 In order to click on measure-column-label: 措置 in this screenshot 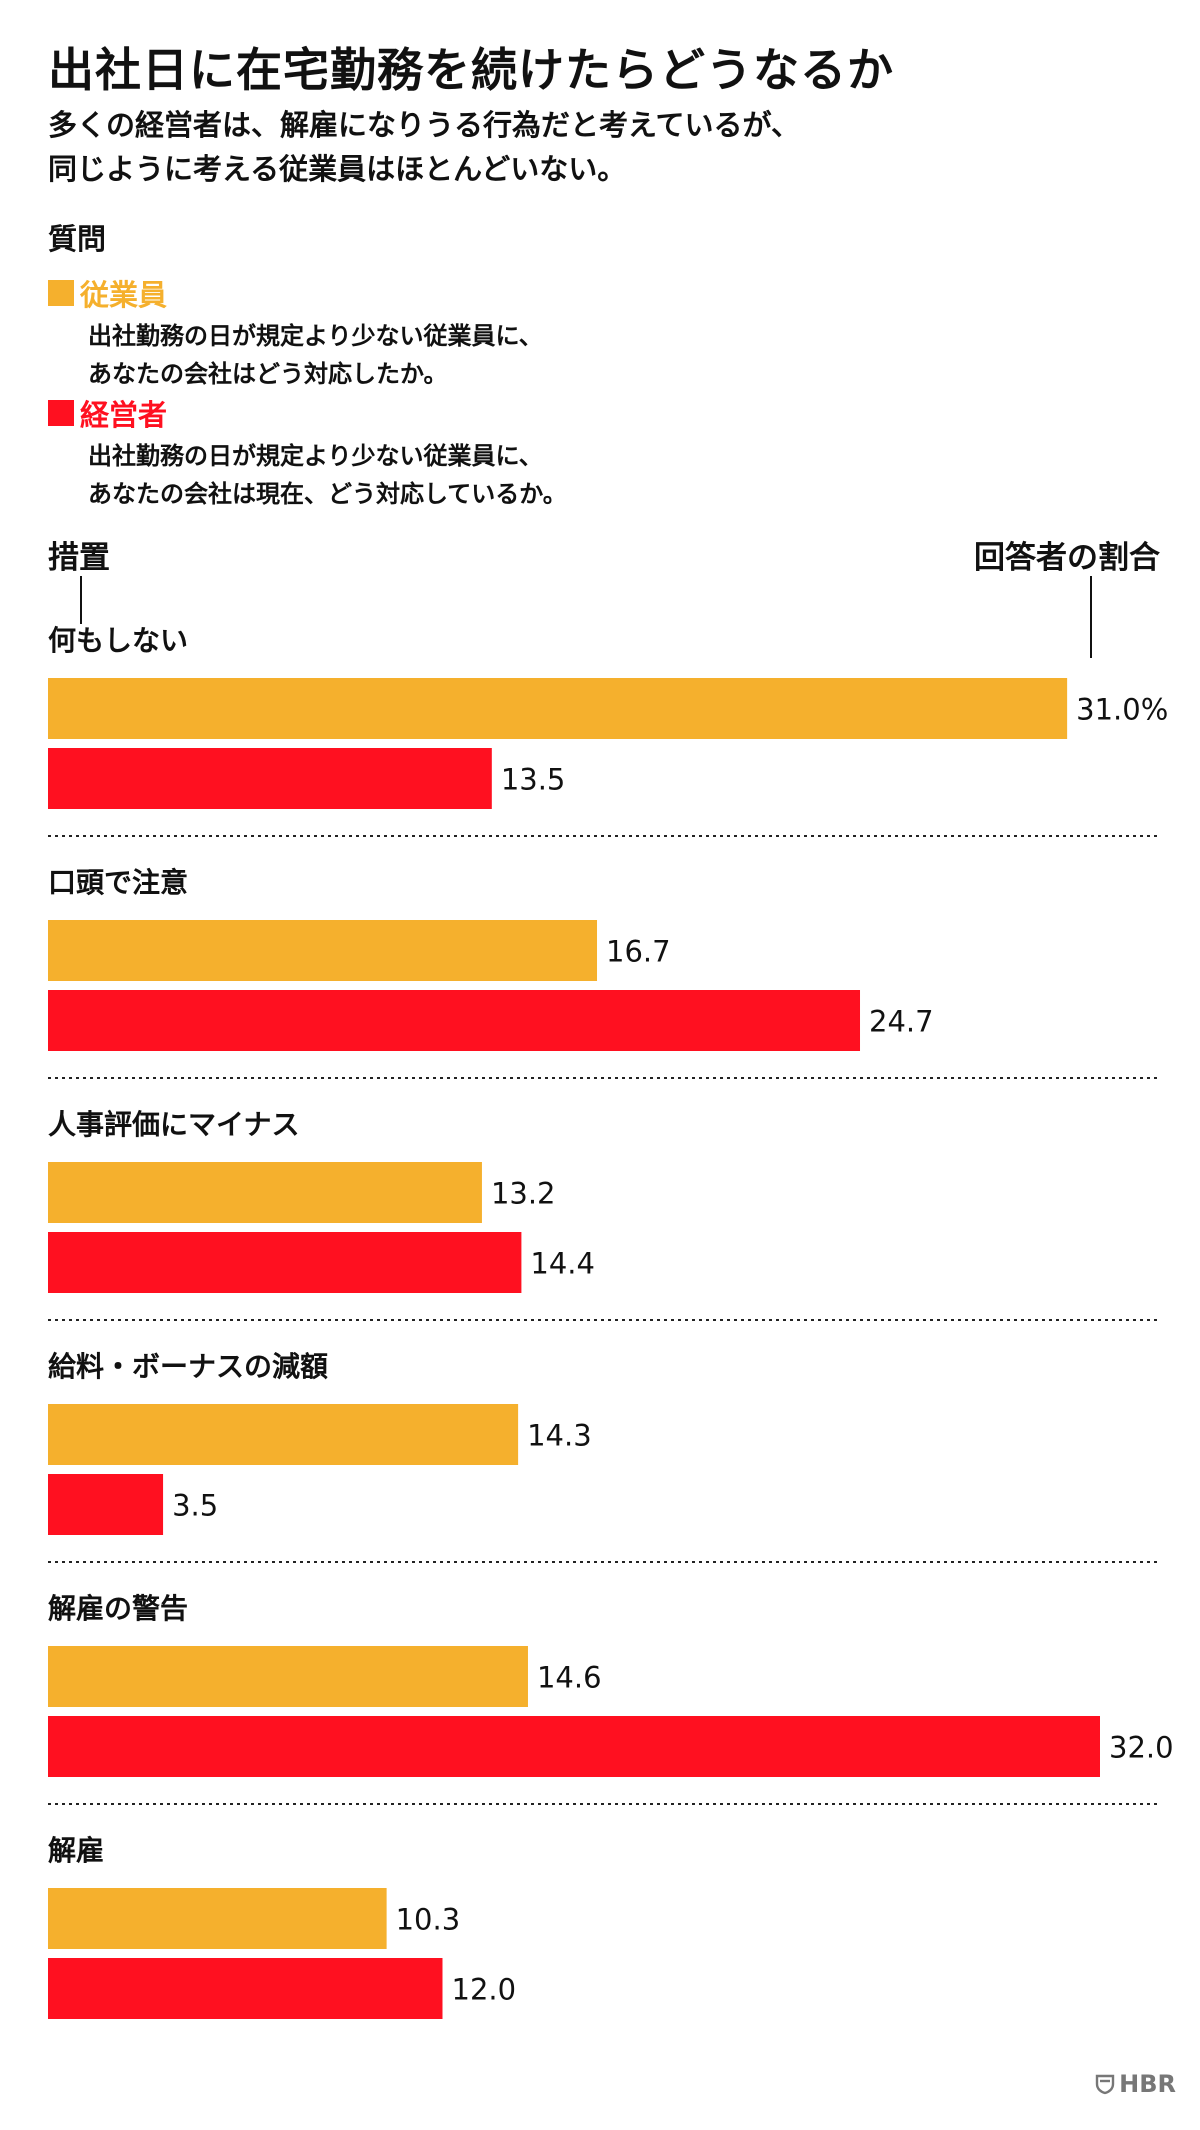, I will do `click(79, 558)`.